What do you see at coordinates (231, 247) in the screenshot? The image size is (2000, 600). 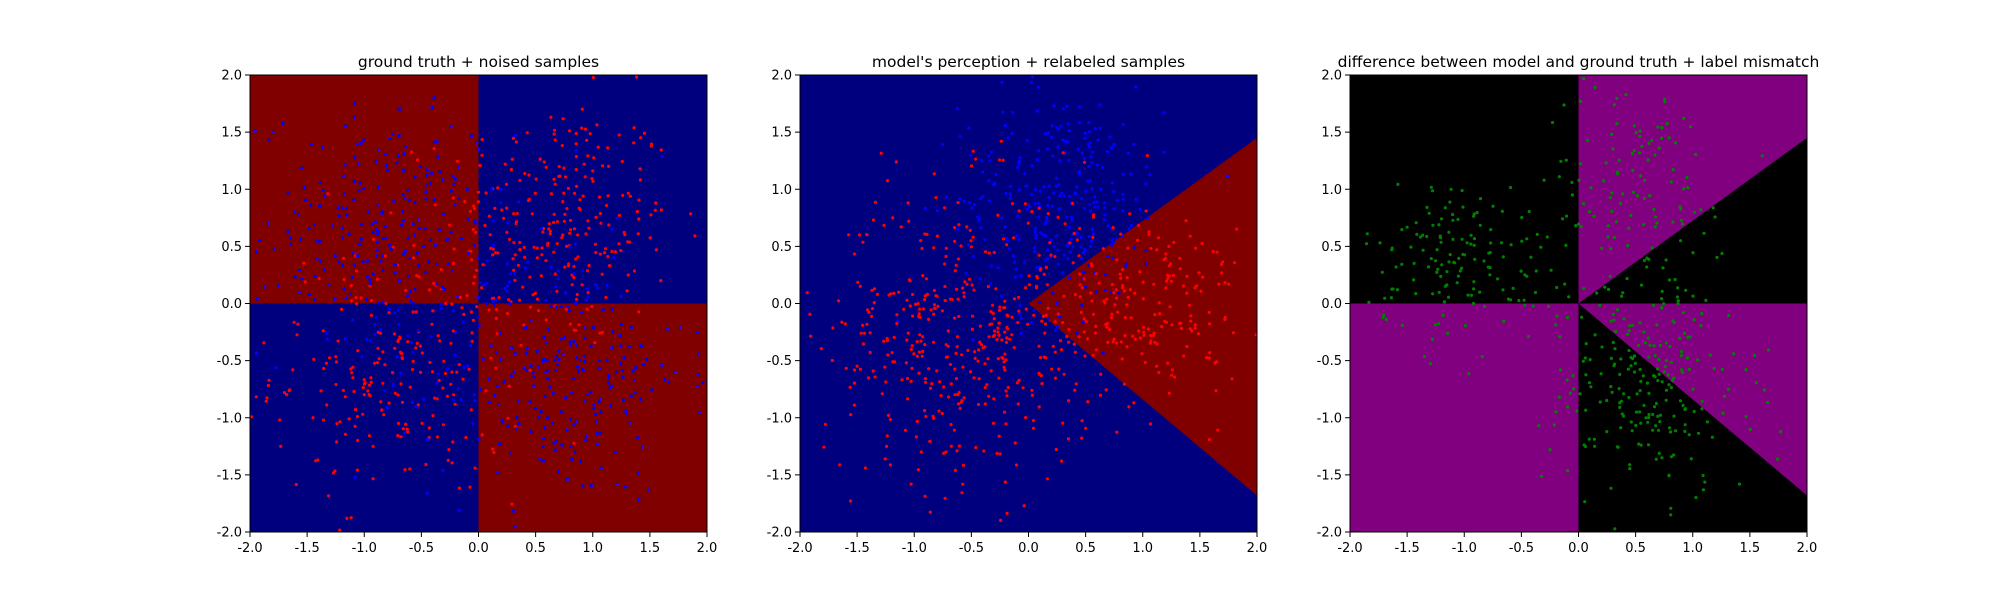 I see `y-tick-label: 0.5` at bounding box center [231, 247].